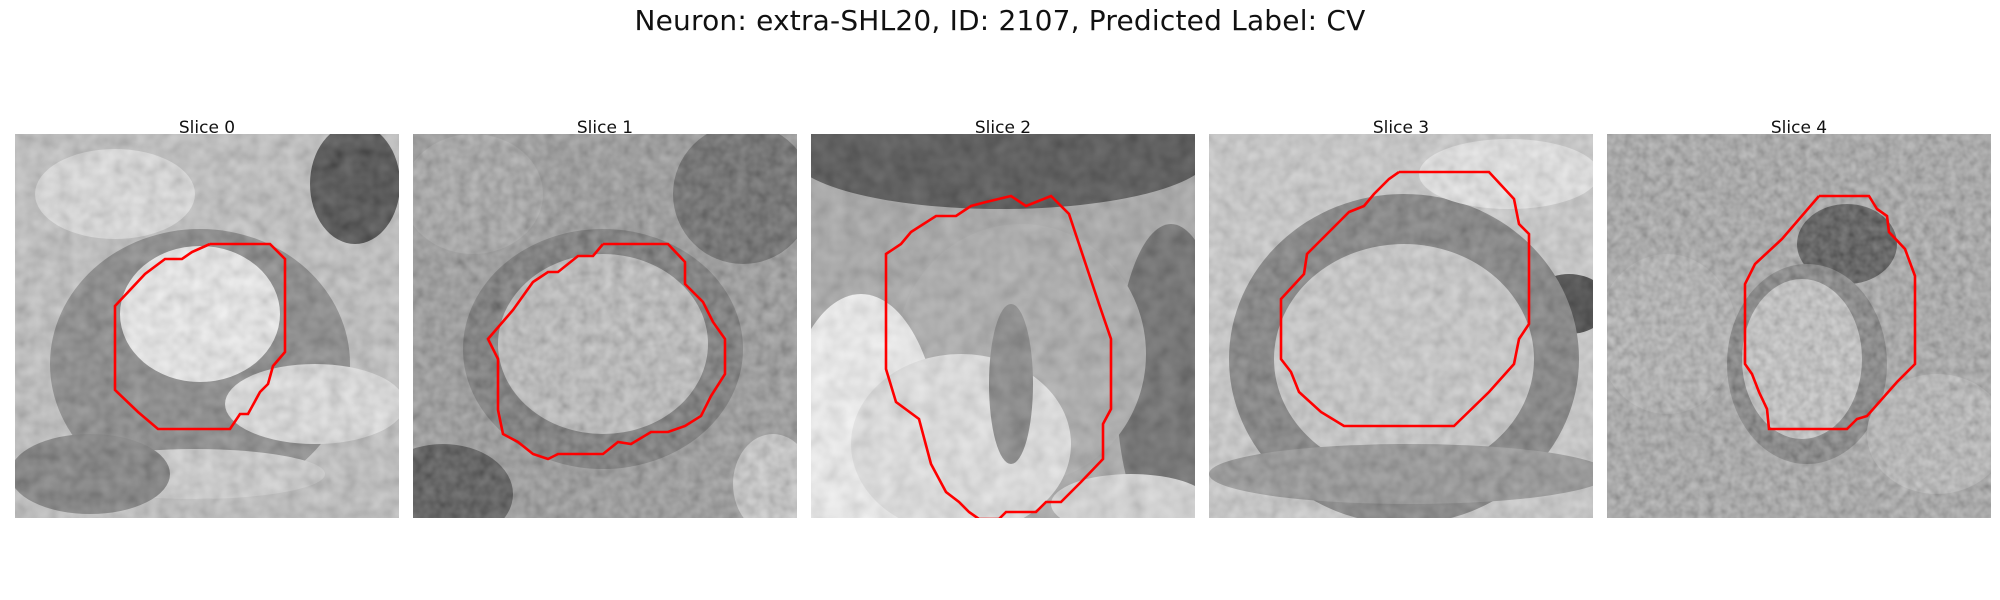 The height and width of the screenshot is (600, 2000). I want to click on slice-title-2: Slice 2, so click(1003, 128).